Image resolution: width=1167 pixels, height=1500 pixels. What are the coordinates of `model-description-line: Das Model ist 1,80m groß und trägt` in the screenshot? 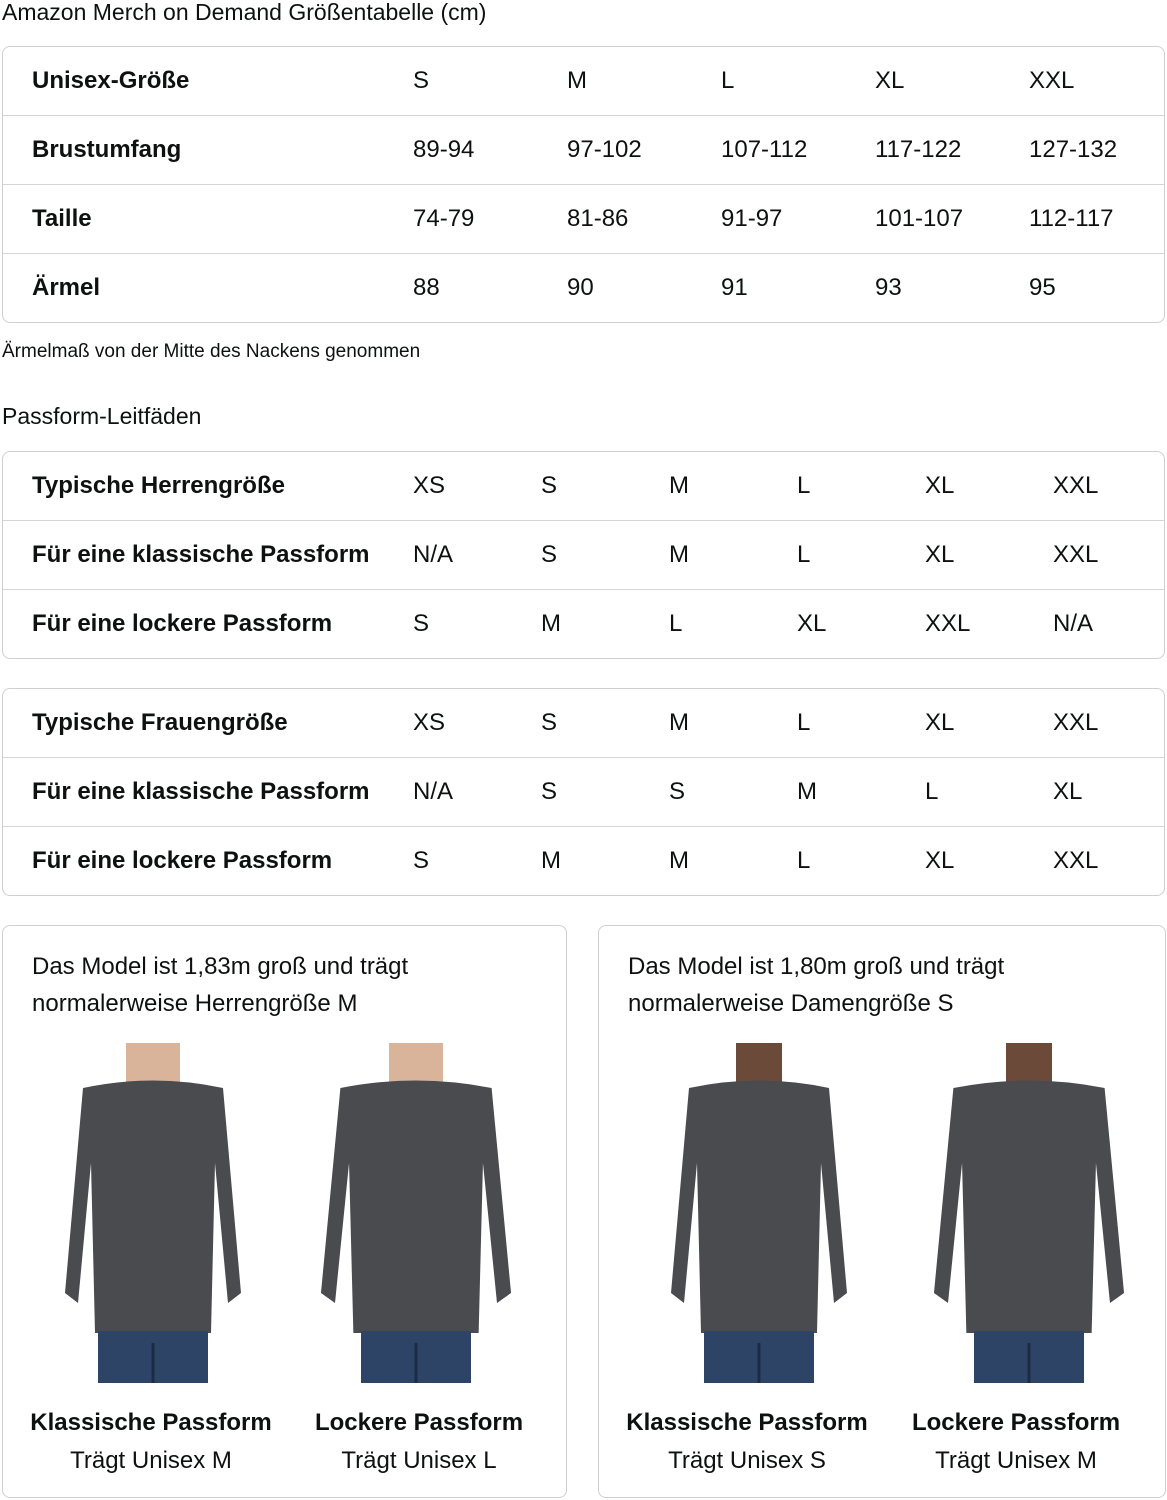 It's located at (816, 966).